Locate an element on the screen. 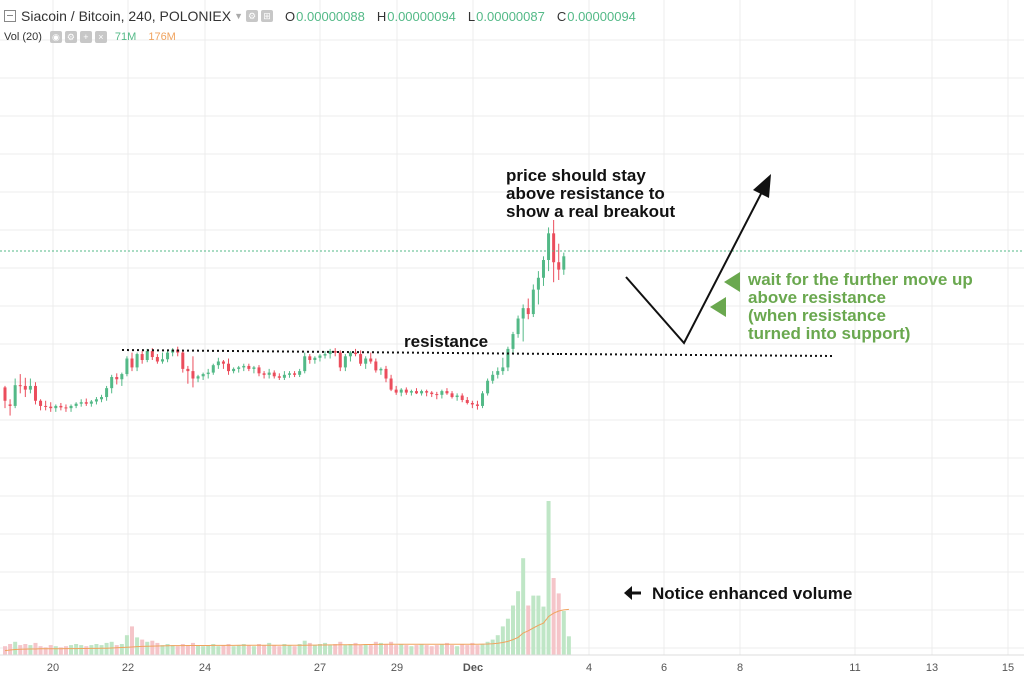 This screenshot has width=1024, height=674. support-note-line-2: above resistance is located at coordinates (817, 297).